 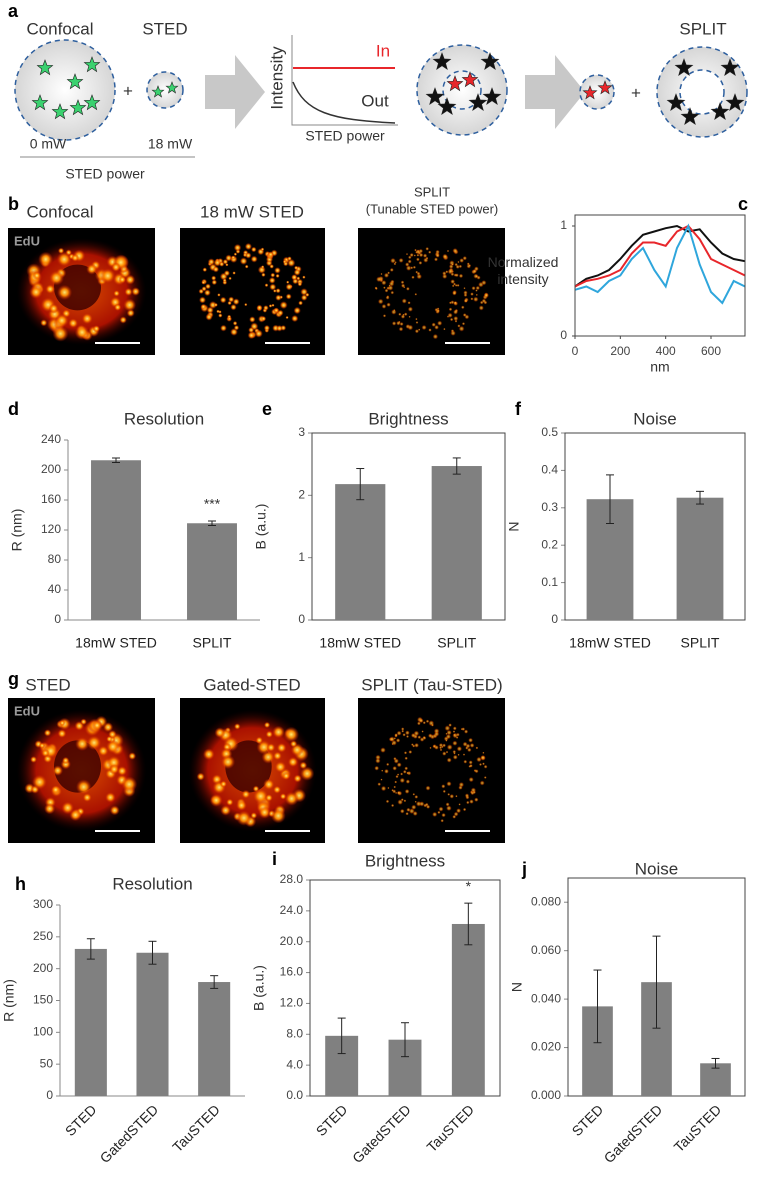 I want to click on y-tick-label: 120, so click(x=51, y=529).